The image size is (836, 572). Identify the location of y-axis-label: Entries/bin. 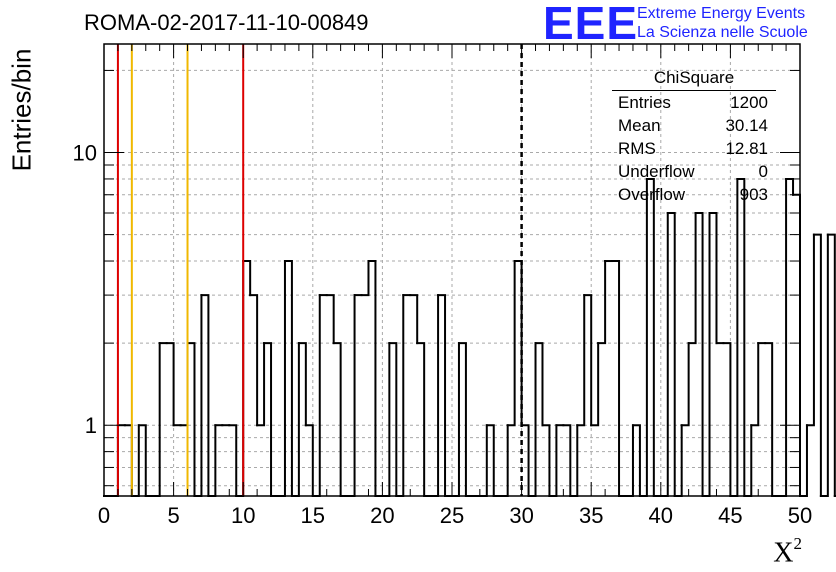
(21, 110).